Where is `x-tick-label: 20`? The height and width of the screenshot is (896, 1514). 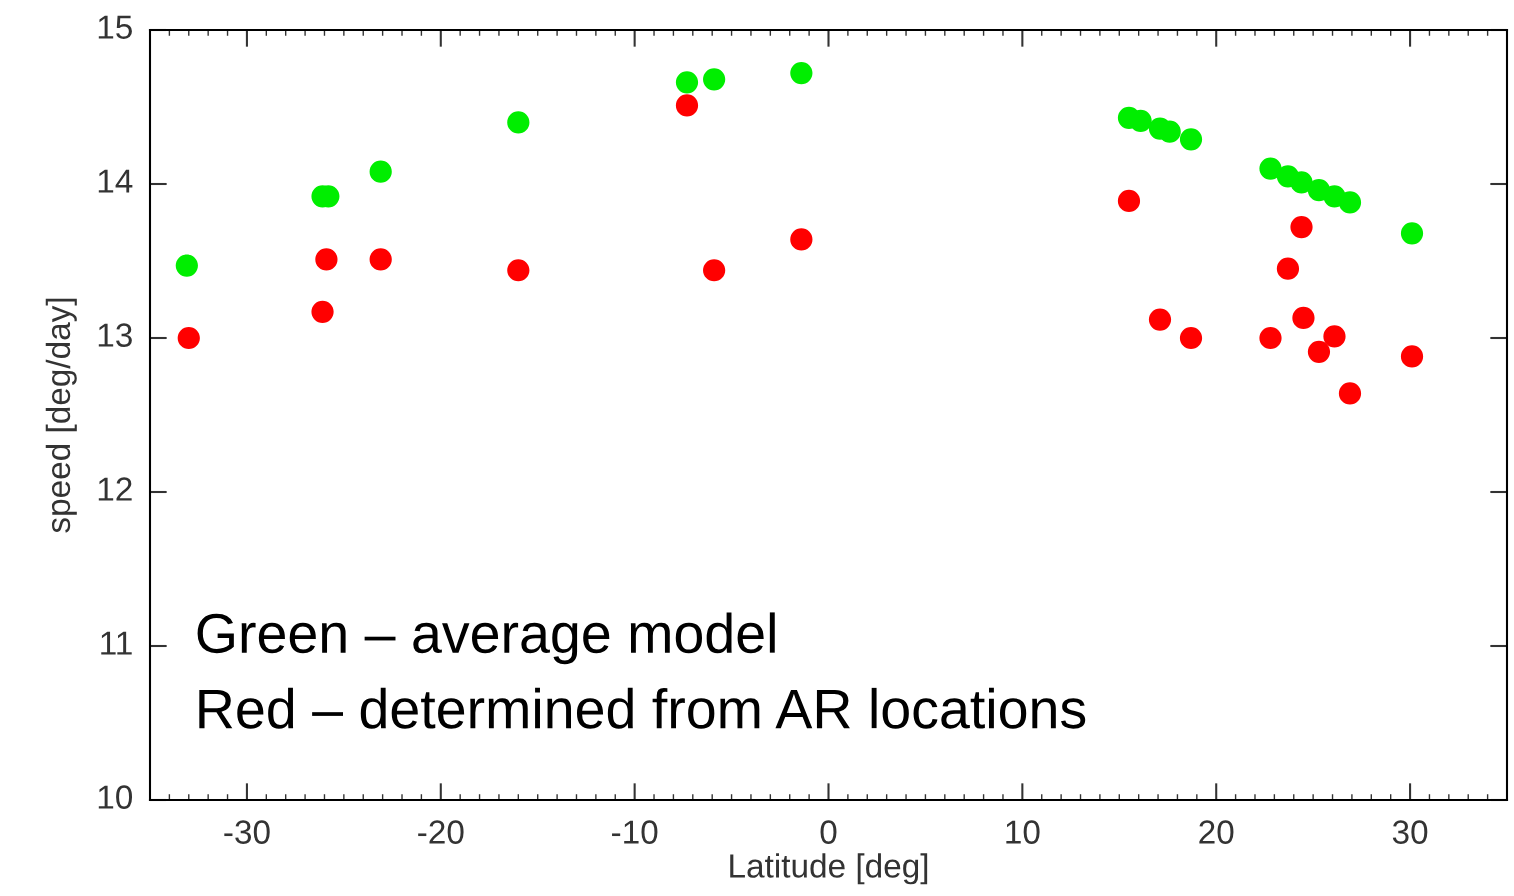
x-tick-label: 20 is located at coordinates (1216, 832).